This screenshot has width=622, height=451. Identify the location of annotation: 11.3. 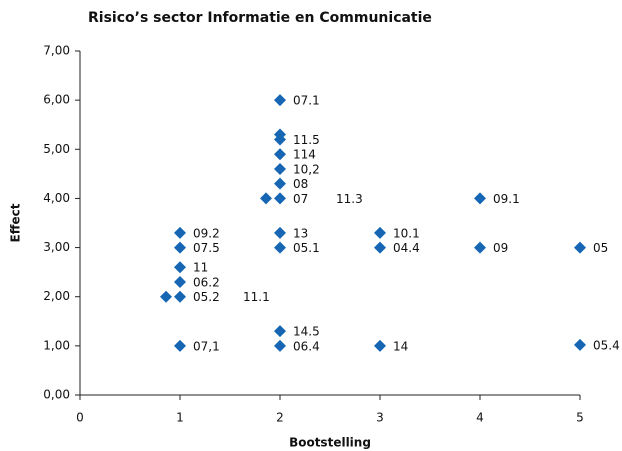
(349, 199).